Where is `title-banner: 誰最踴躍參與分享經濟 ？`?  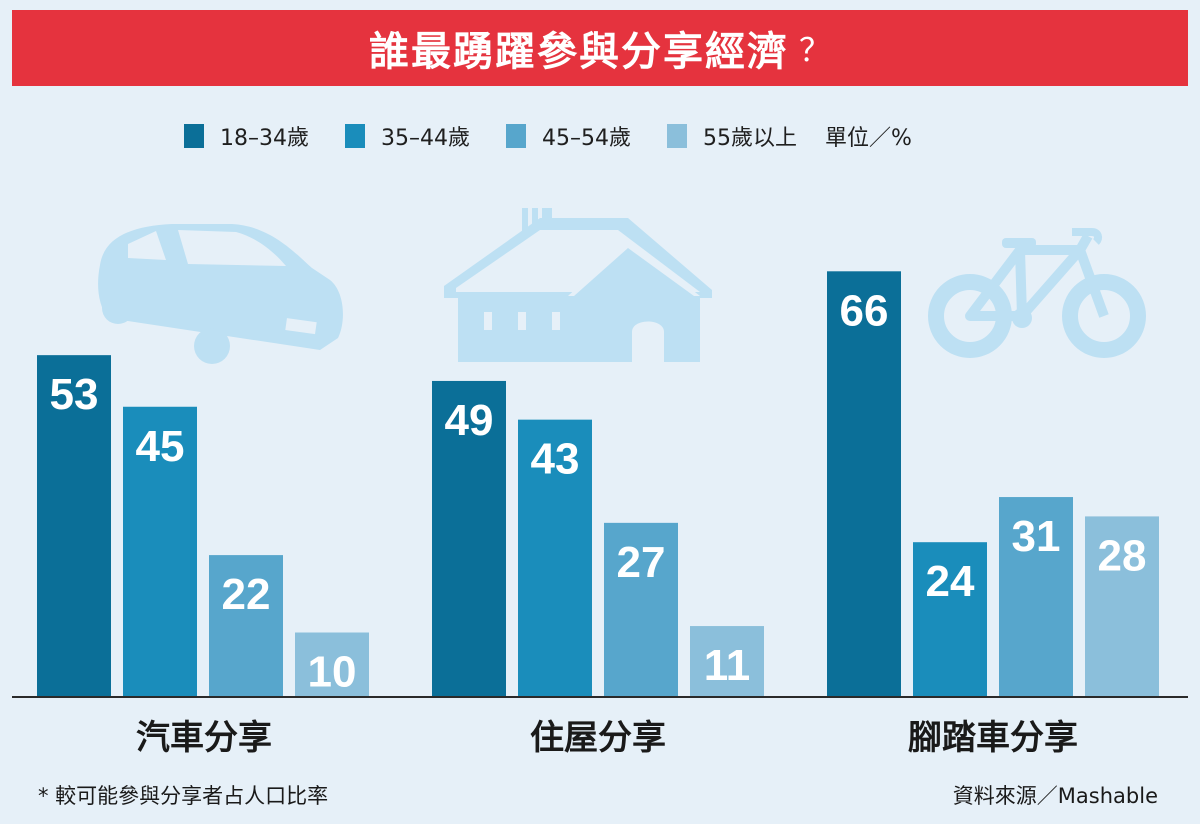 title-banner: 誰最踴躍參與分享經濟 ？ is located at coordinates (600, 48).